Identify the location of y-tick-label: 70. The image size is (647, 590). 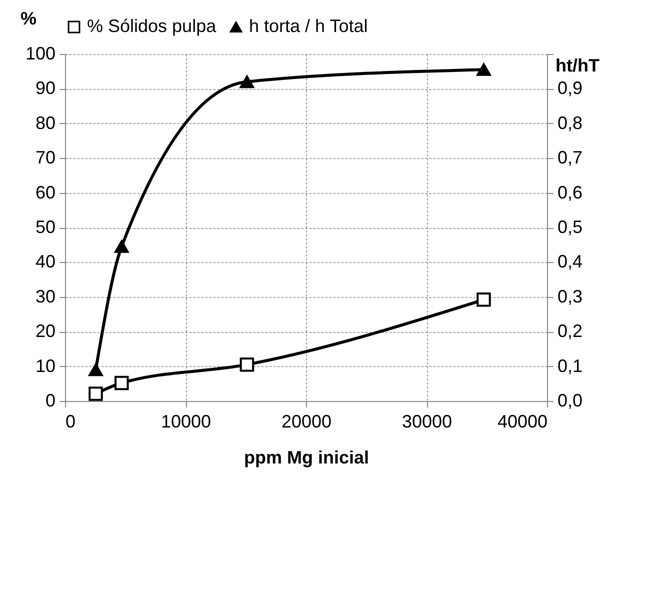
(45, 158).